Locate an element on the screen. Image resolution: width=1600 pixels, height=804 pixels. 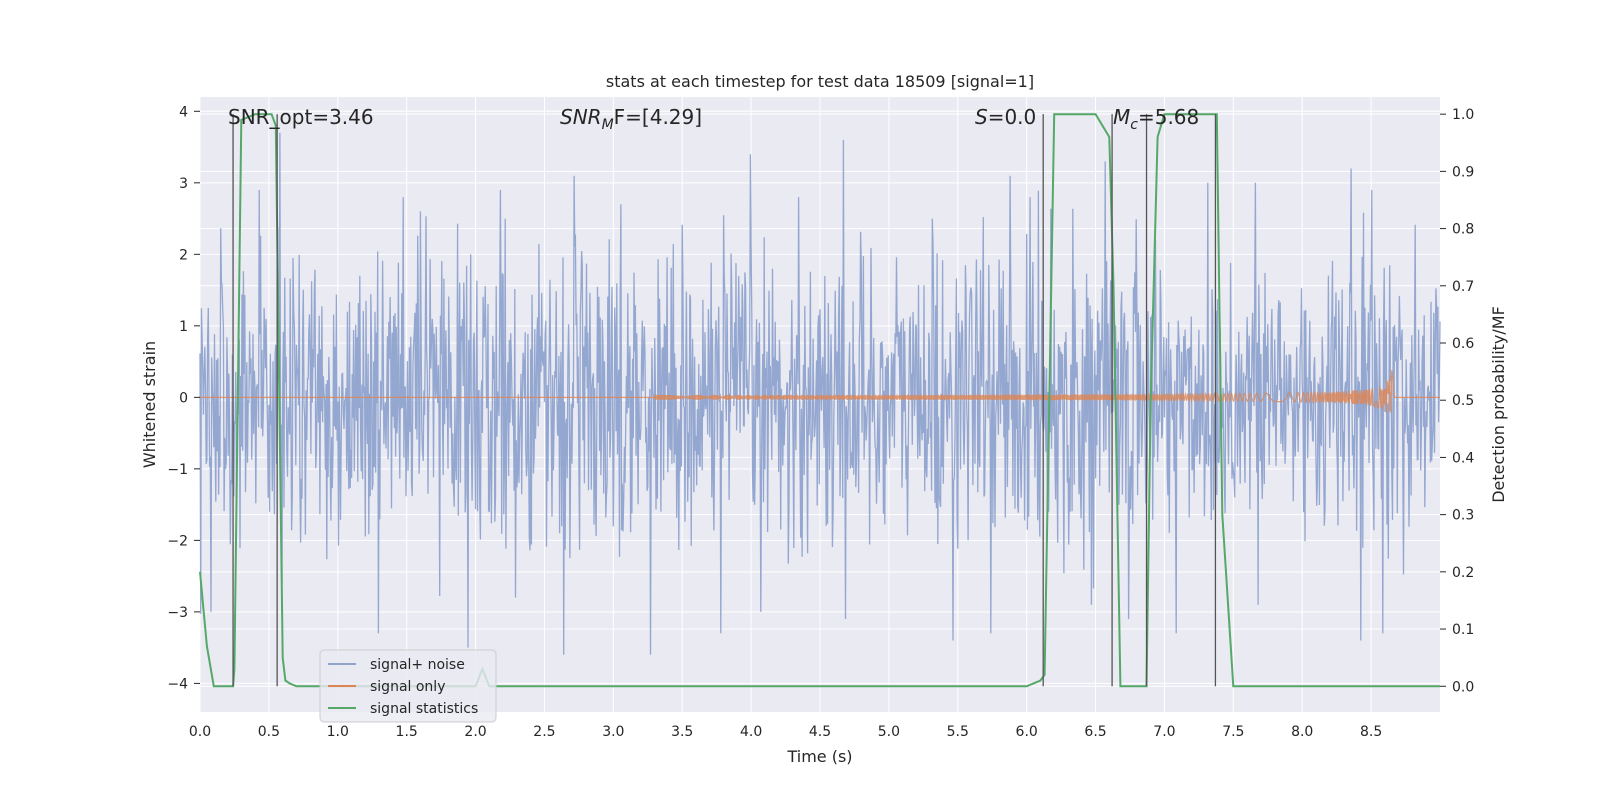
y-left-tick-label: −3 is located at coordinates (177, 613).